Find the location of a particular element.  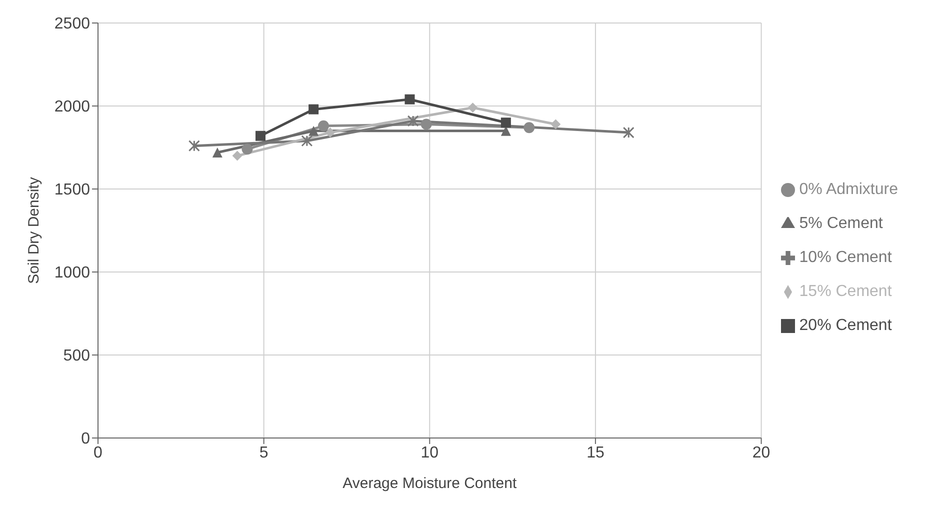

y-tick-label: 500 is located at coordinates (76, 356).